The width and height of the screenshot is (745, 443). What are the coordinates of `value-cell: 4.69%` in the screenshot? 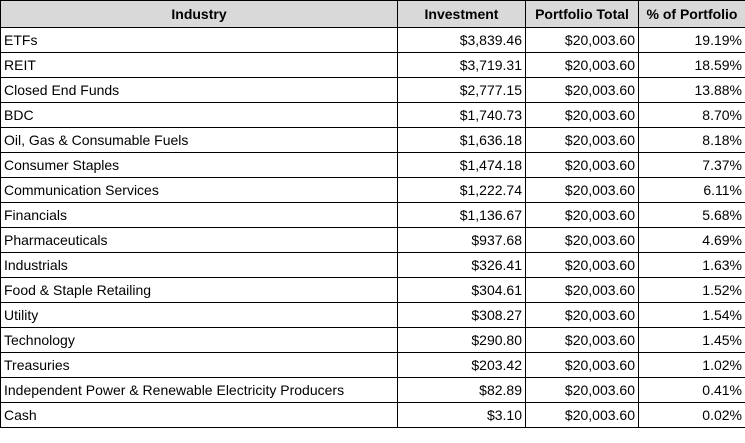 It's located at (691, 240).